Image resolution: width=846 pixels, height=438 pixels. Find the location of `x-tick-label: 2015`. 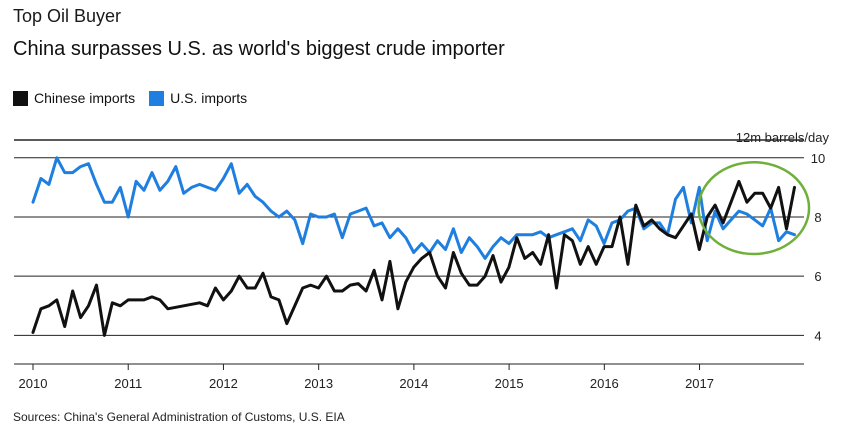

x-tick-label: 2015 is located at coordinates (509, 383).